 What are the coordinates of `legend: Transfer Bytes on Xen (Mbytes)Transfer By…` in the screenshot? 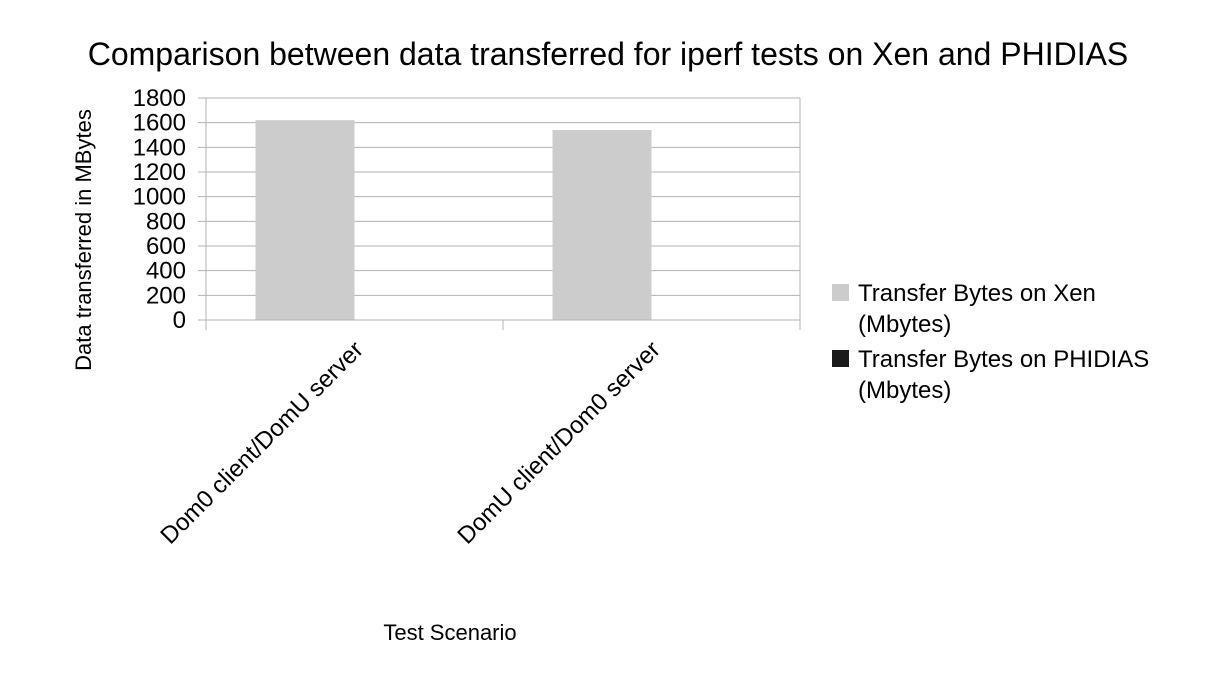 It's located at (990, 342).